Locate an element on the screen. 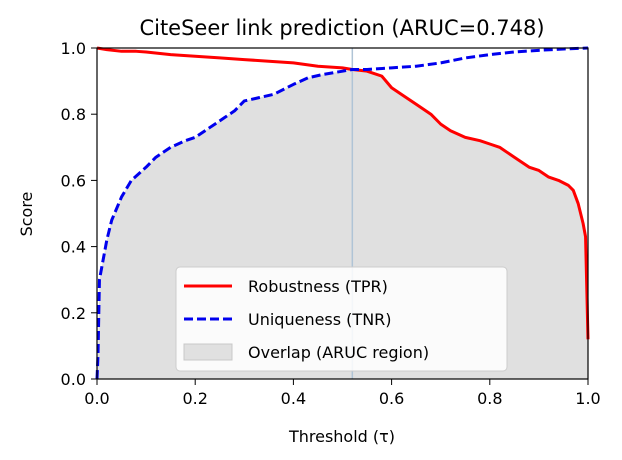  y-tick-label: 0.6 is located at coordinates (73, 180).